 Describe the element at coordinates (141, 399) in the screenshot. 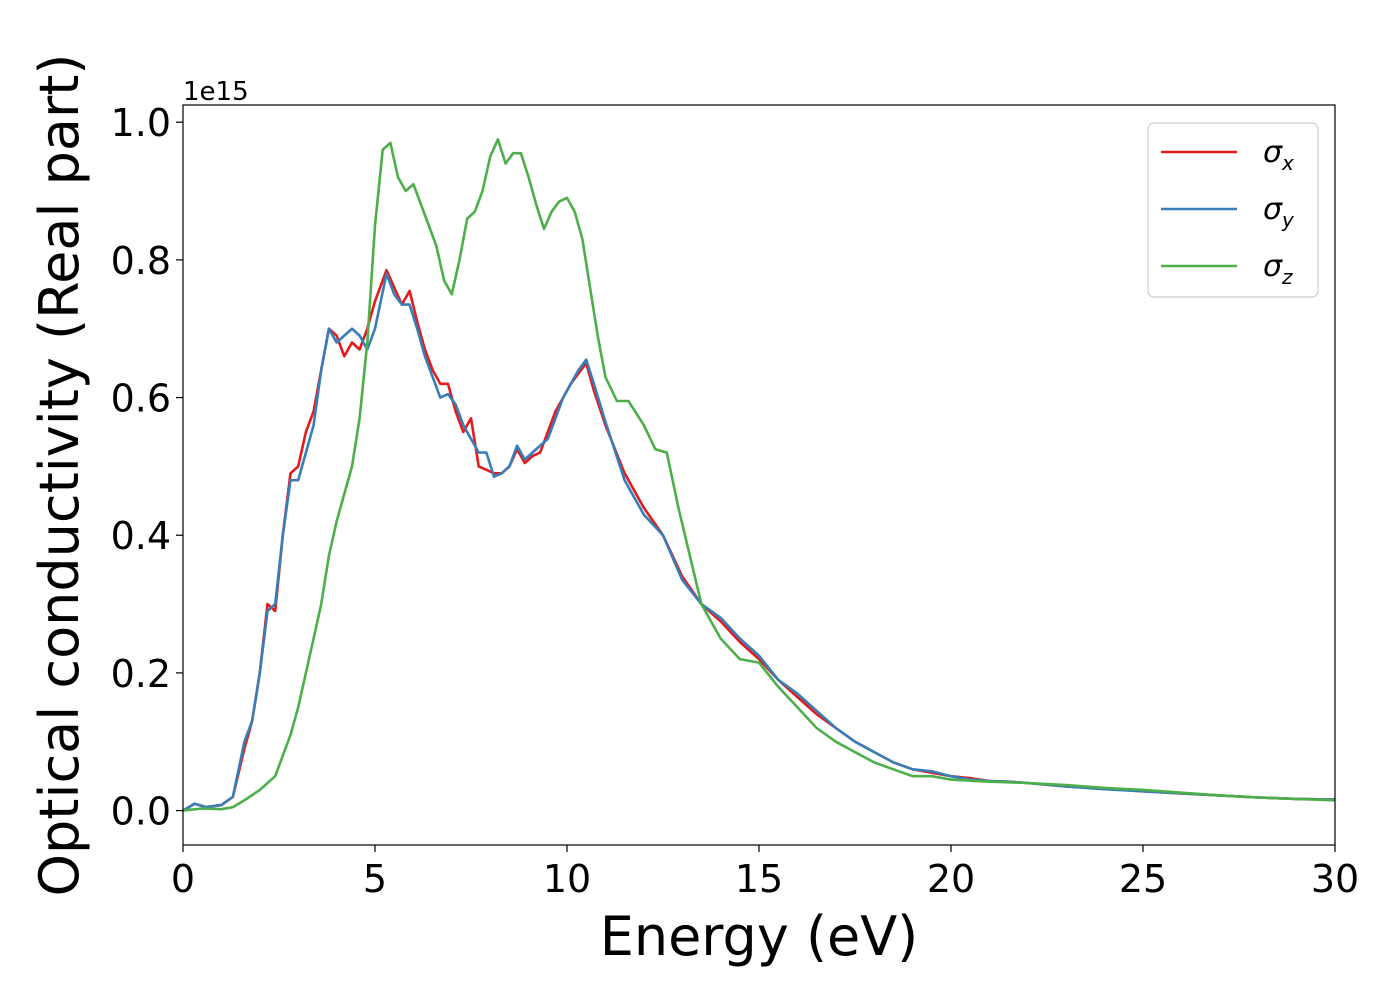

I see `y-tick-label: 0.6` at that location.